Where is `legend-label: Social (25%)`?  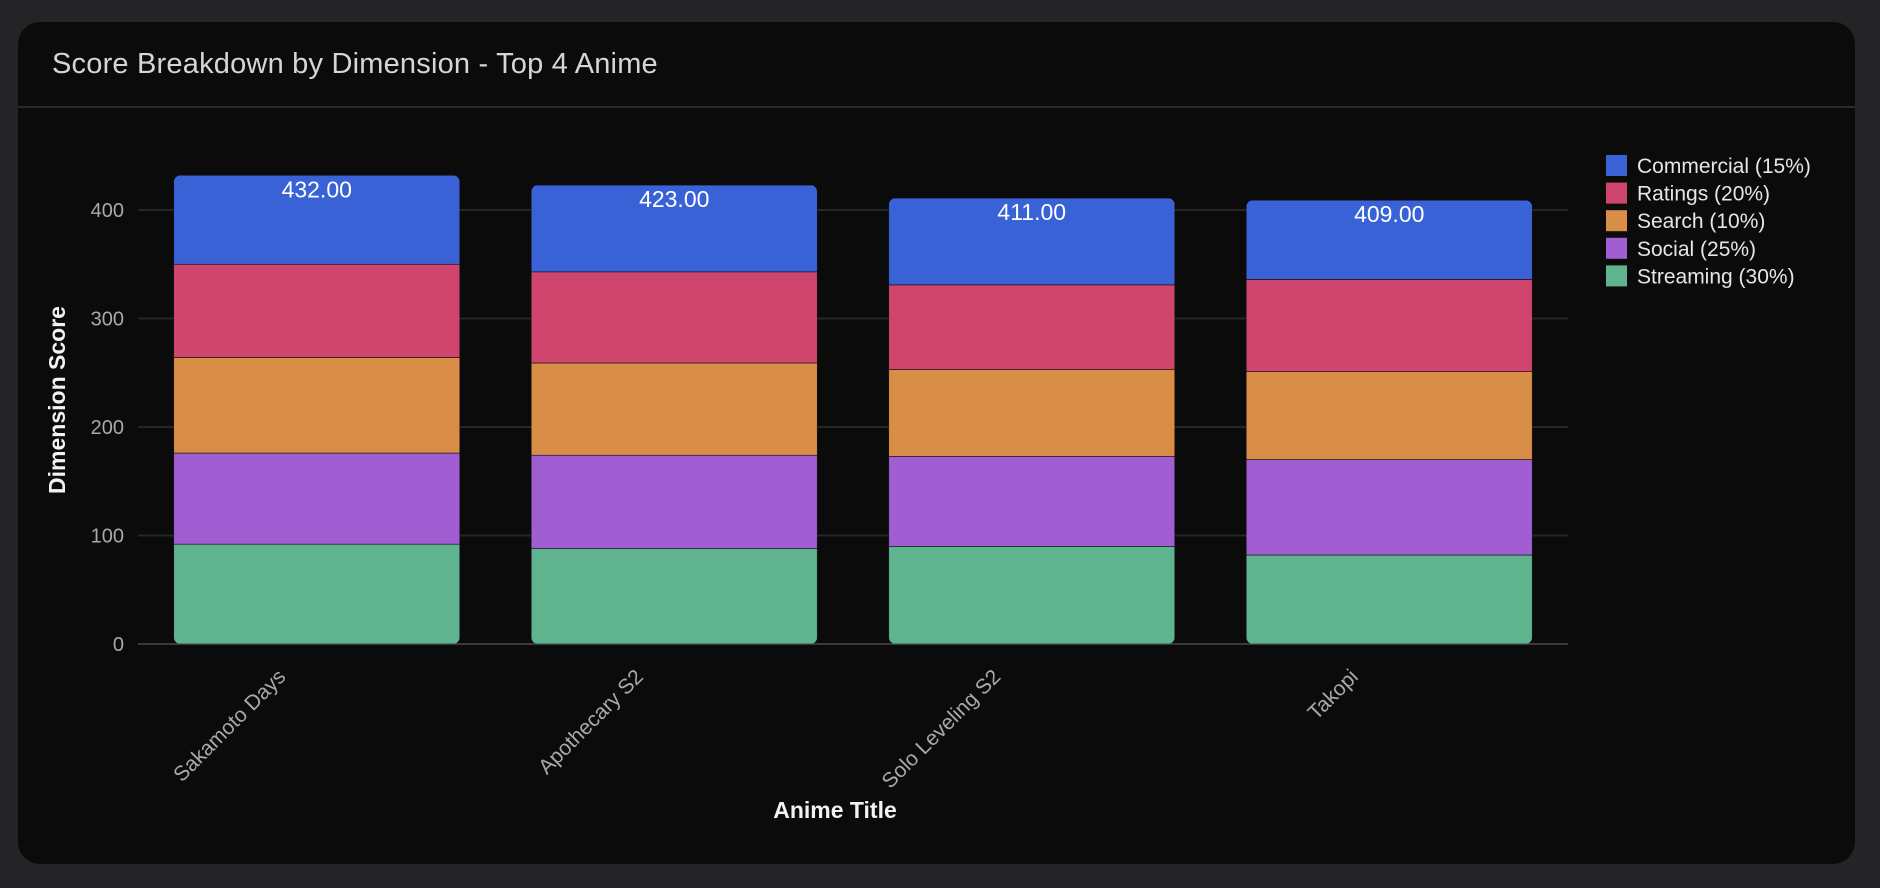 legend-label: Social (25%) is located at coordinates (1696, 249).